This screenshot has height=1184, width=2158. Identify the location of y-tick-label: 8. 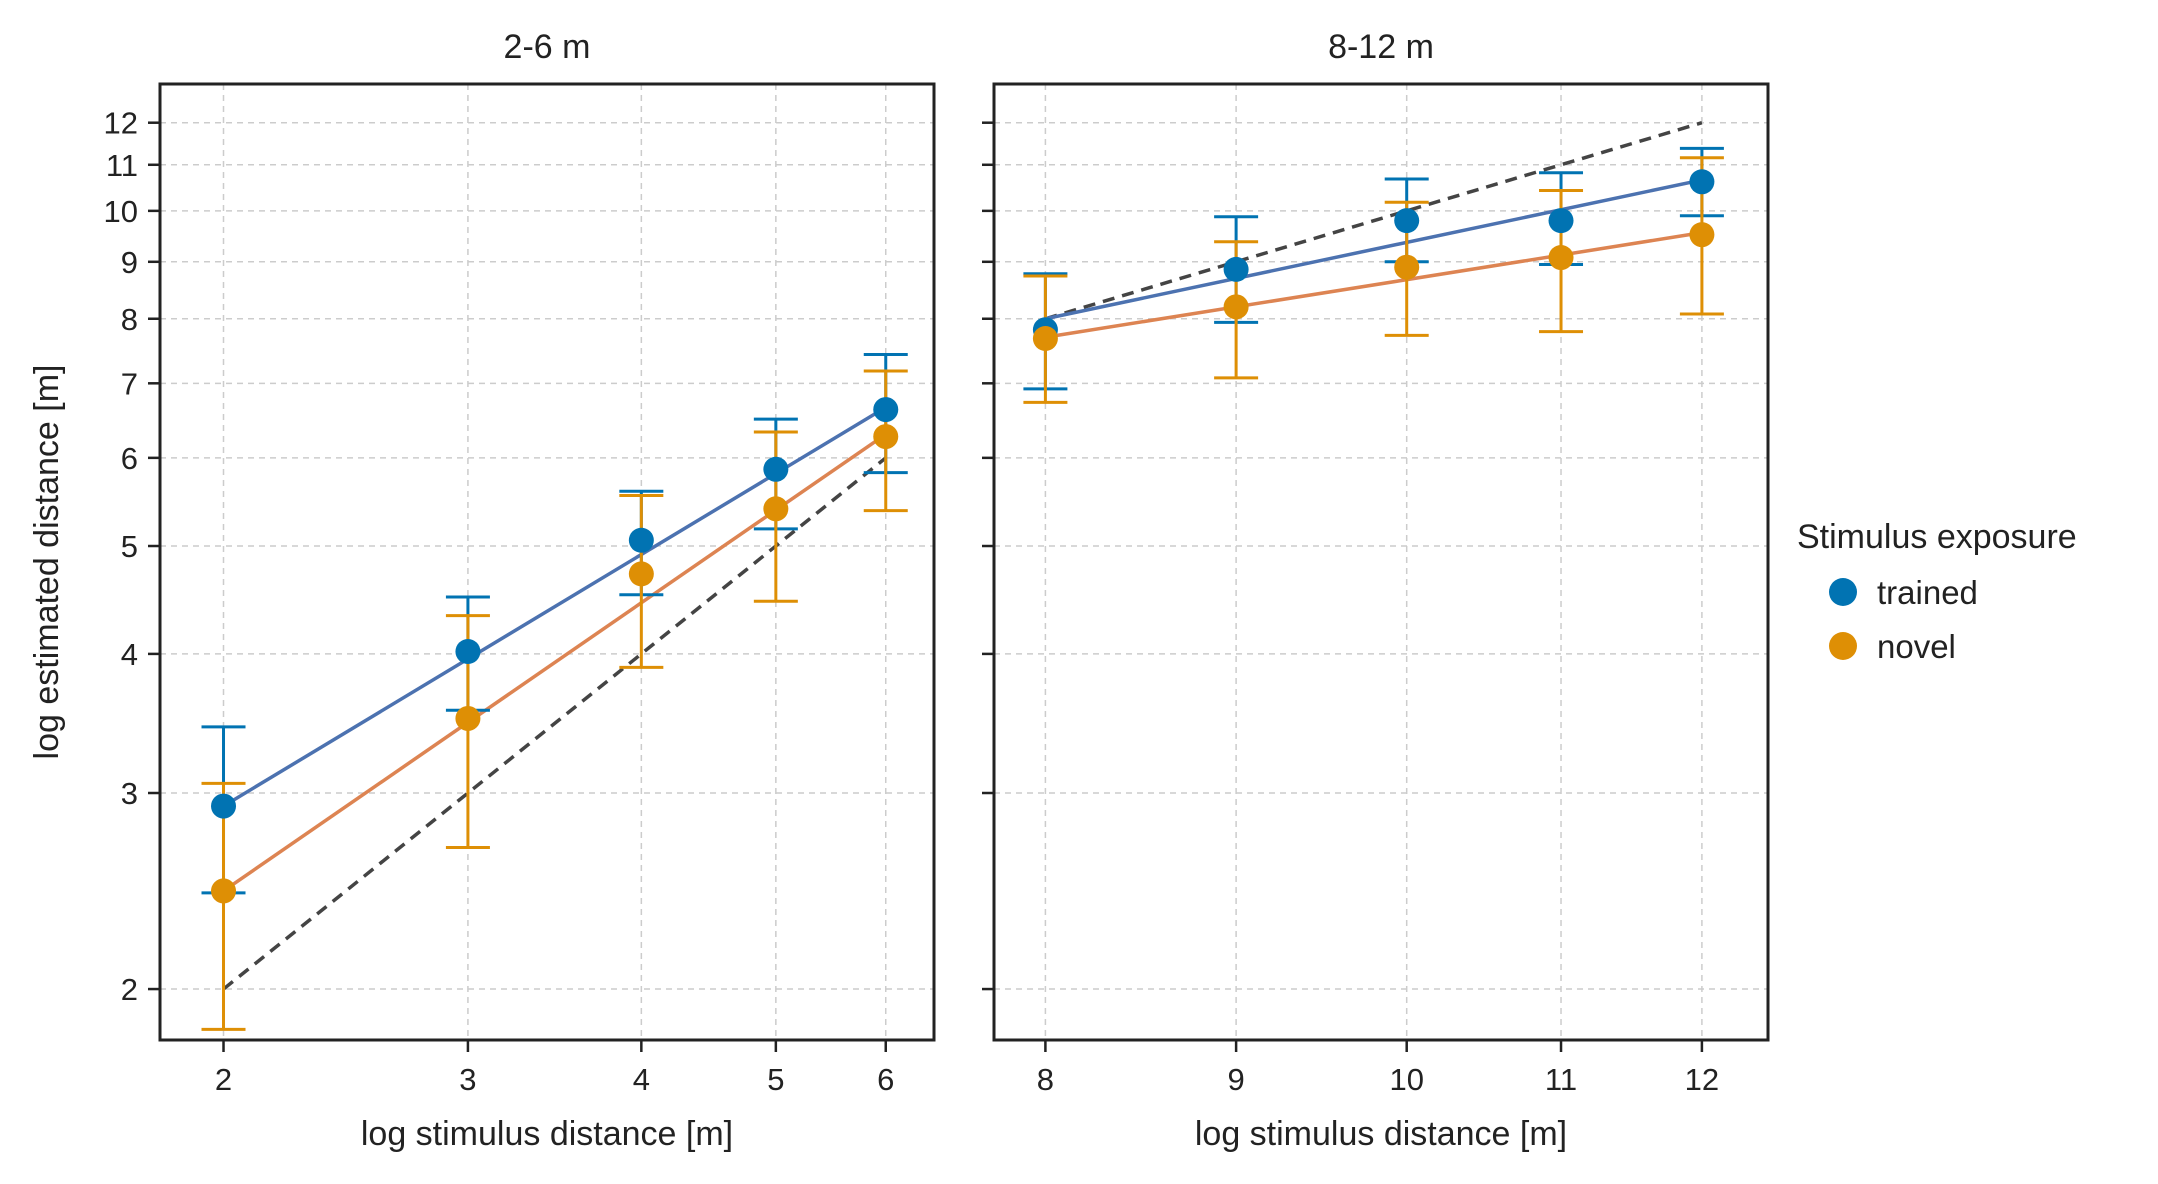
(129, 319).